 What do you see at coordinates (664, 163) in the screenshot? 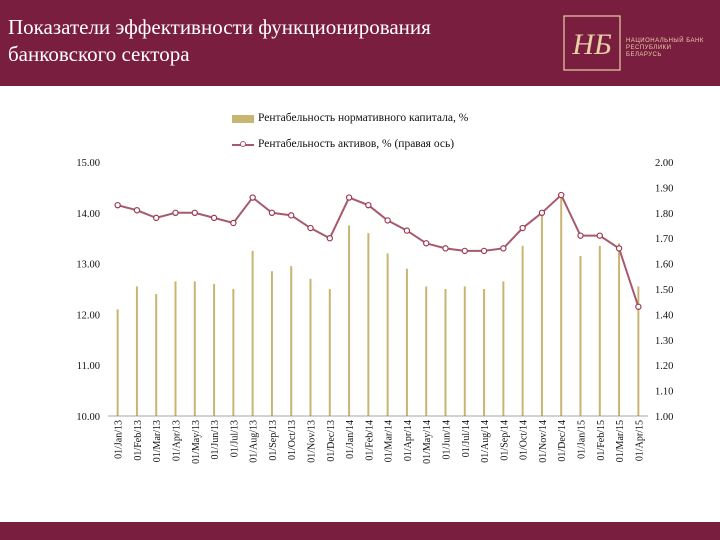
I see `right-axis-tick-label: 2.00` at bounding box center [664, 163].